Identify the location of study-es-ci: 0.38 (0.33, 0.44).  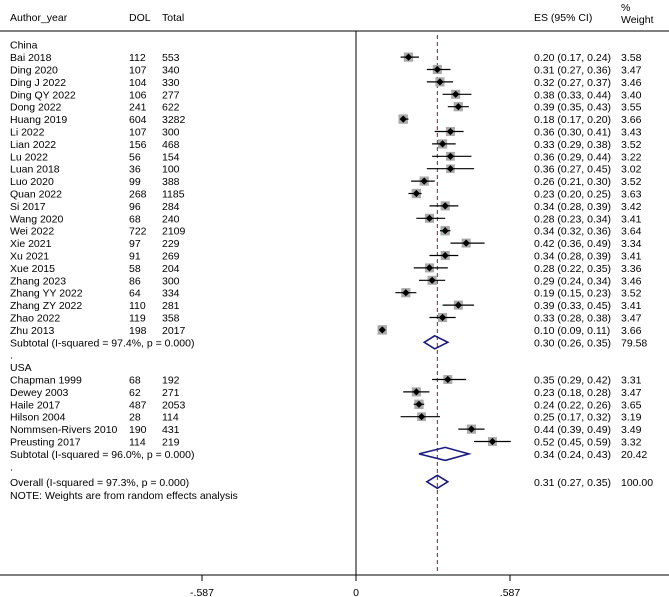
(572, 95).